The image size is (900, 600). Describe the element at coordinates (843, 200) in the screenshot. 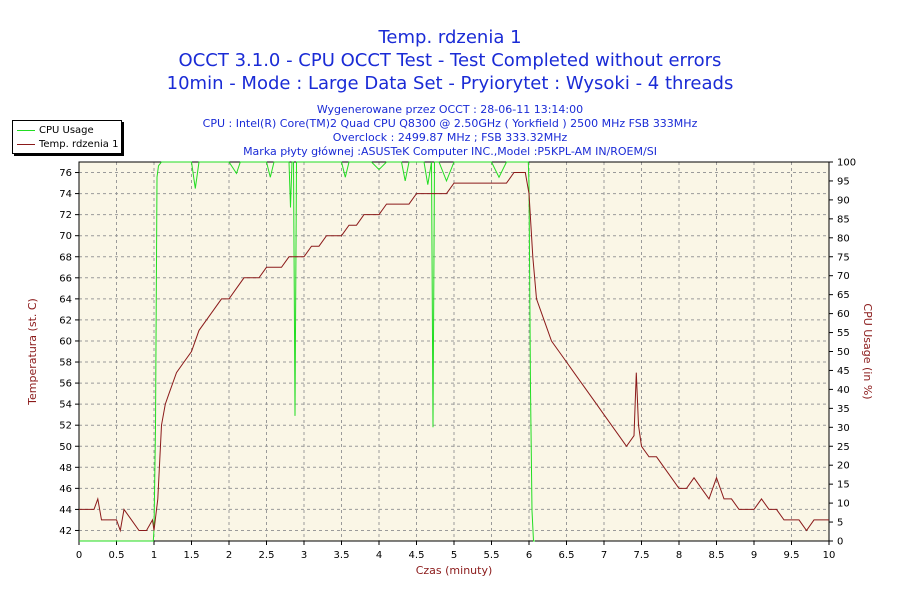

I see `y-right-tick-label: 90` at that location.